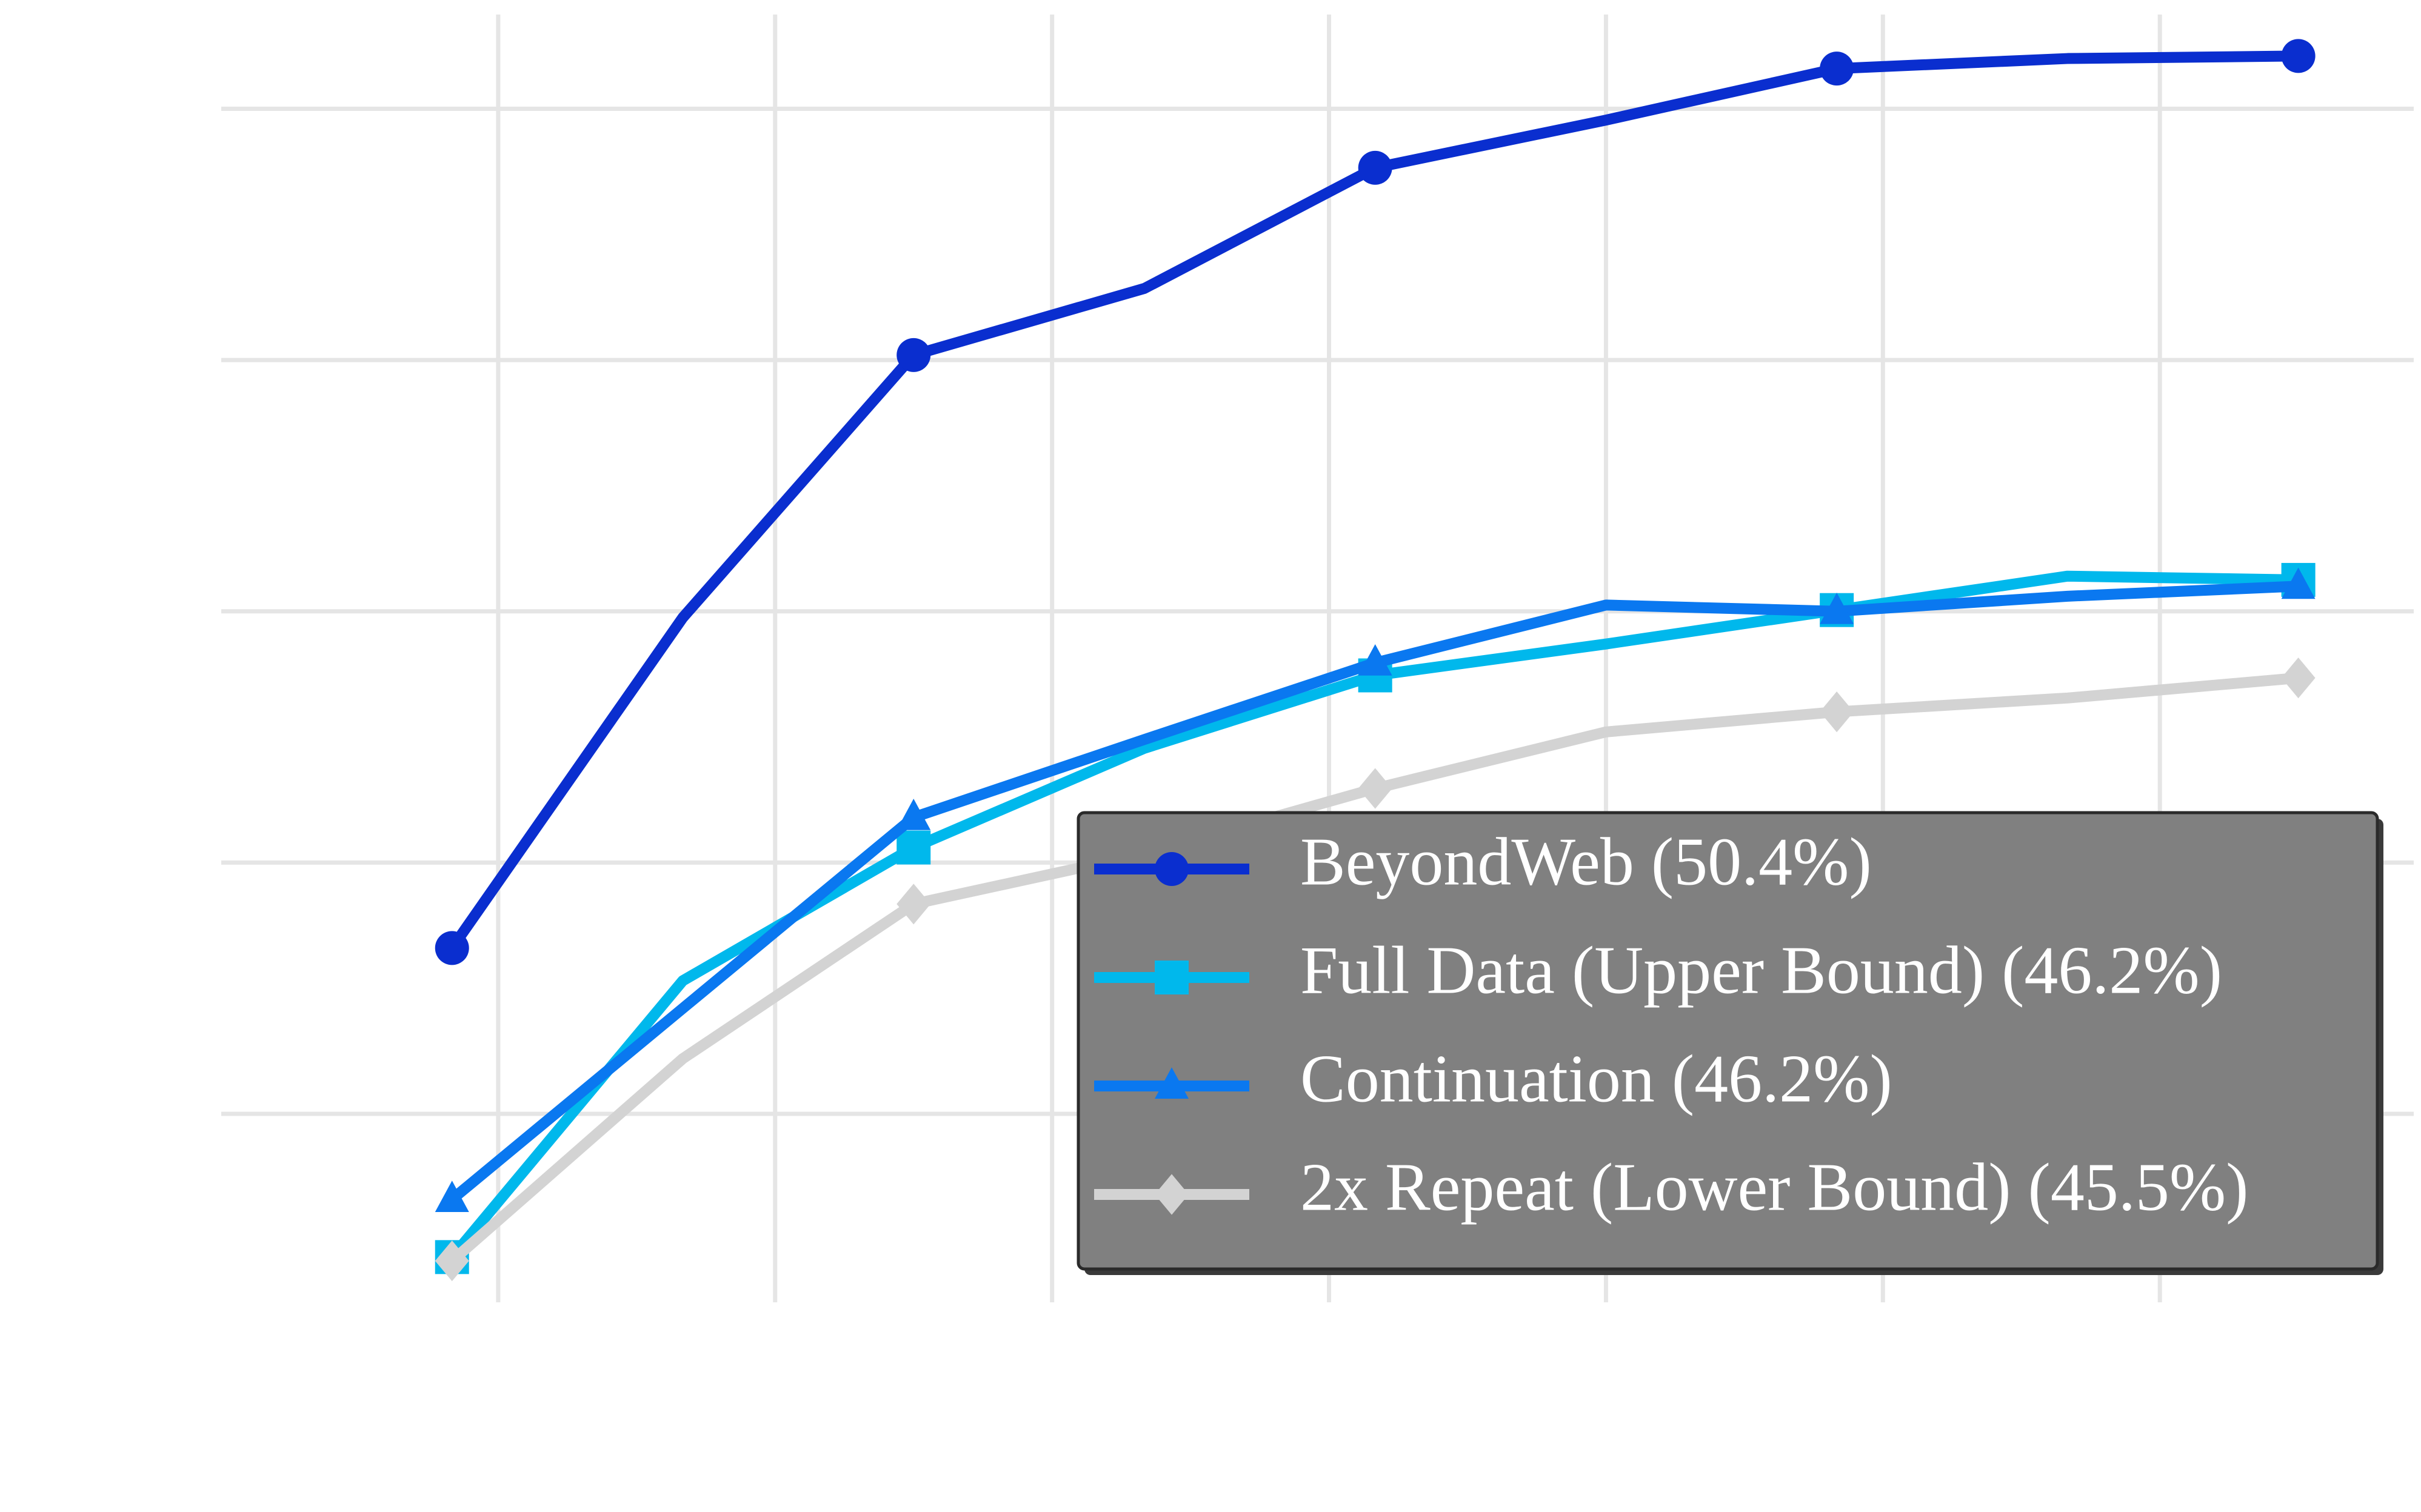 The image size is (2421, 1512). I want to click on legend-label: 2x Repeat (Lower Bound) (45.5%), so click(1774, 1187).